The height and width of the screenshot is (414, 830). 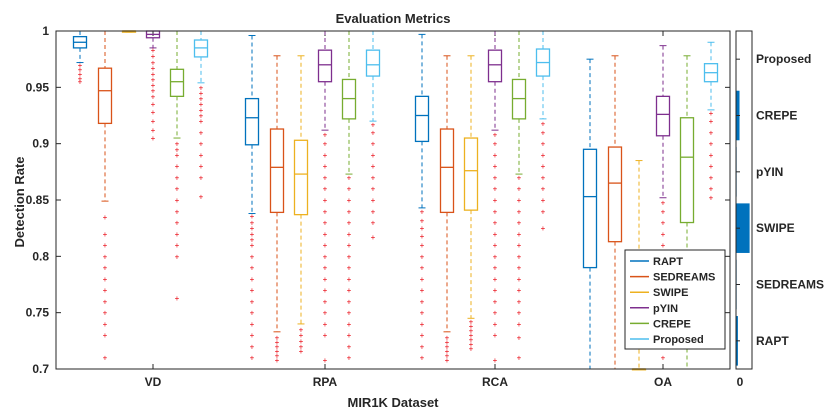 What do you see at coordinates (678, 340) in the screenshot?
I see `legend-label: Proposed` at bounding box center [678, 340].